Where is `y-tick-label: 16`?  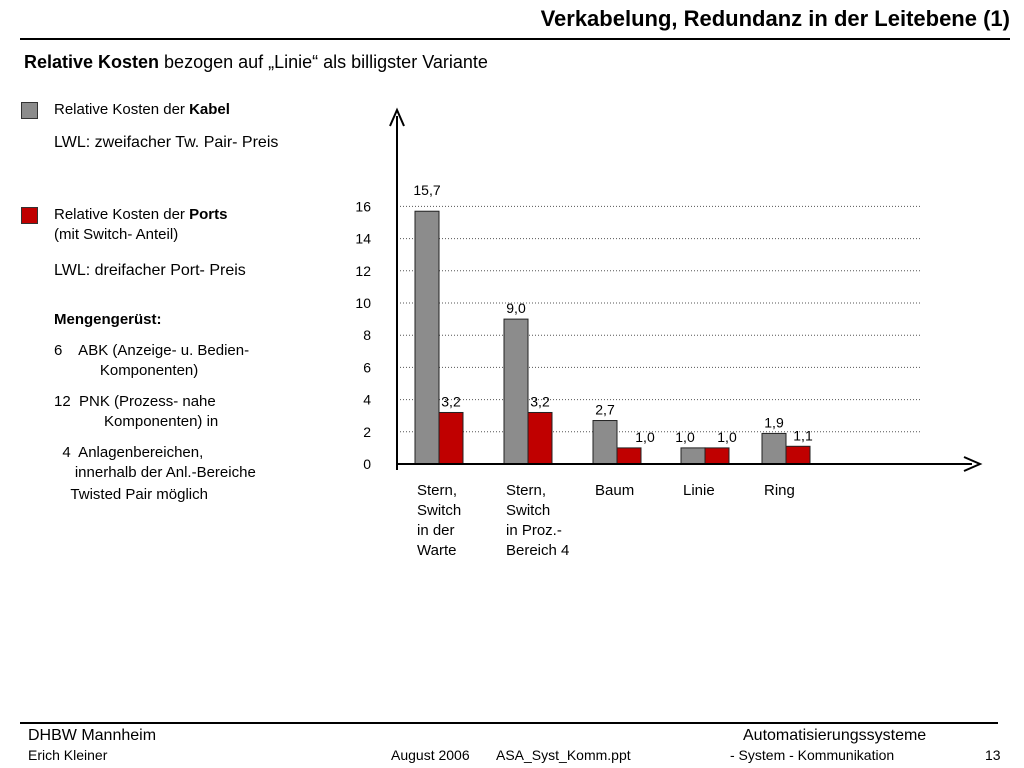
y-tick-label: 16 is located at coordinates (363, 206).